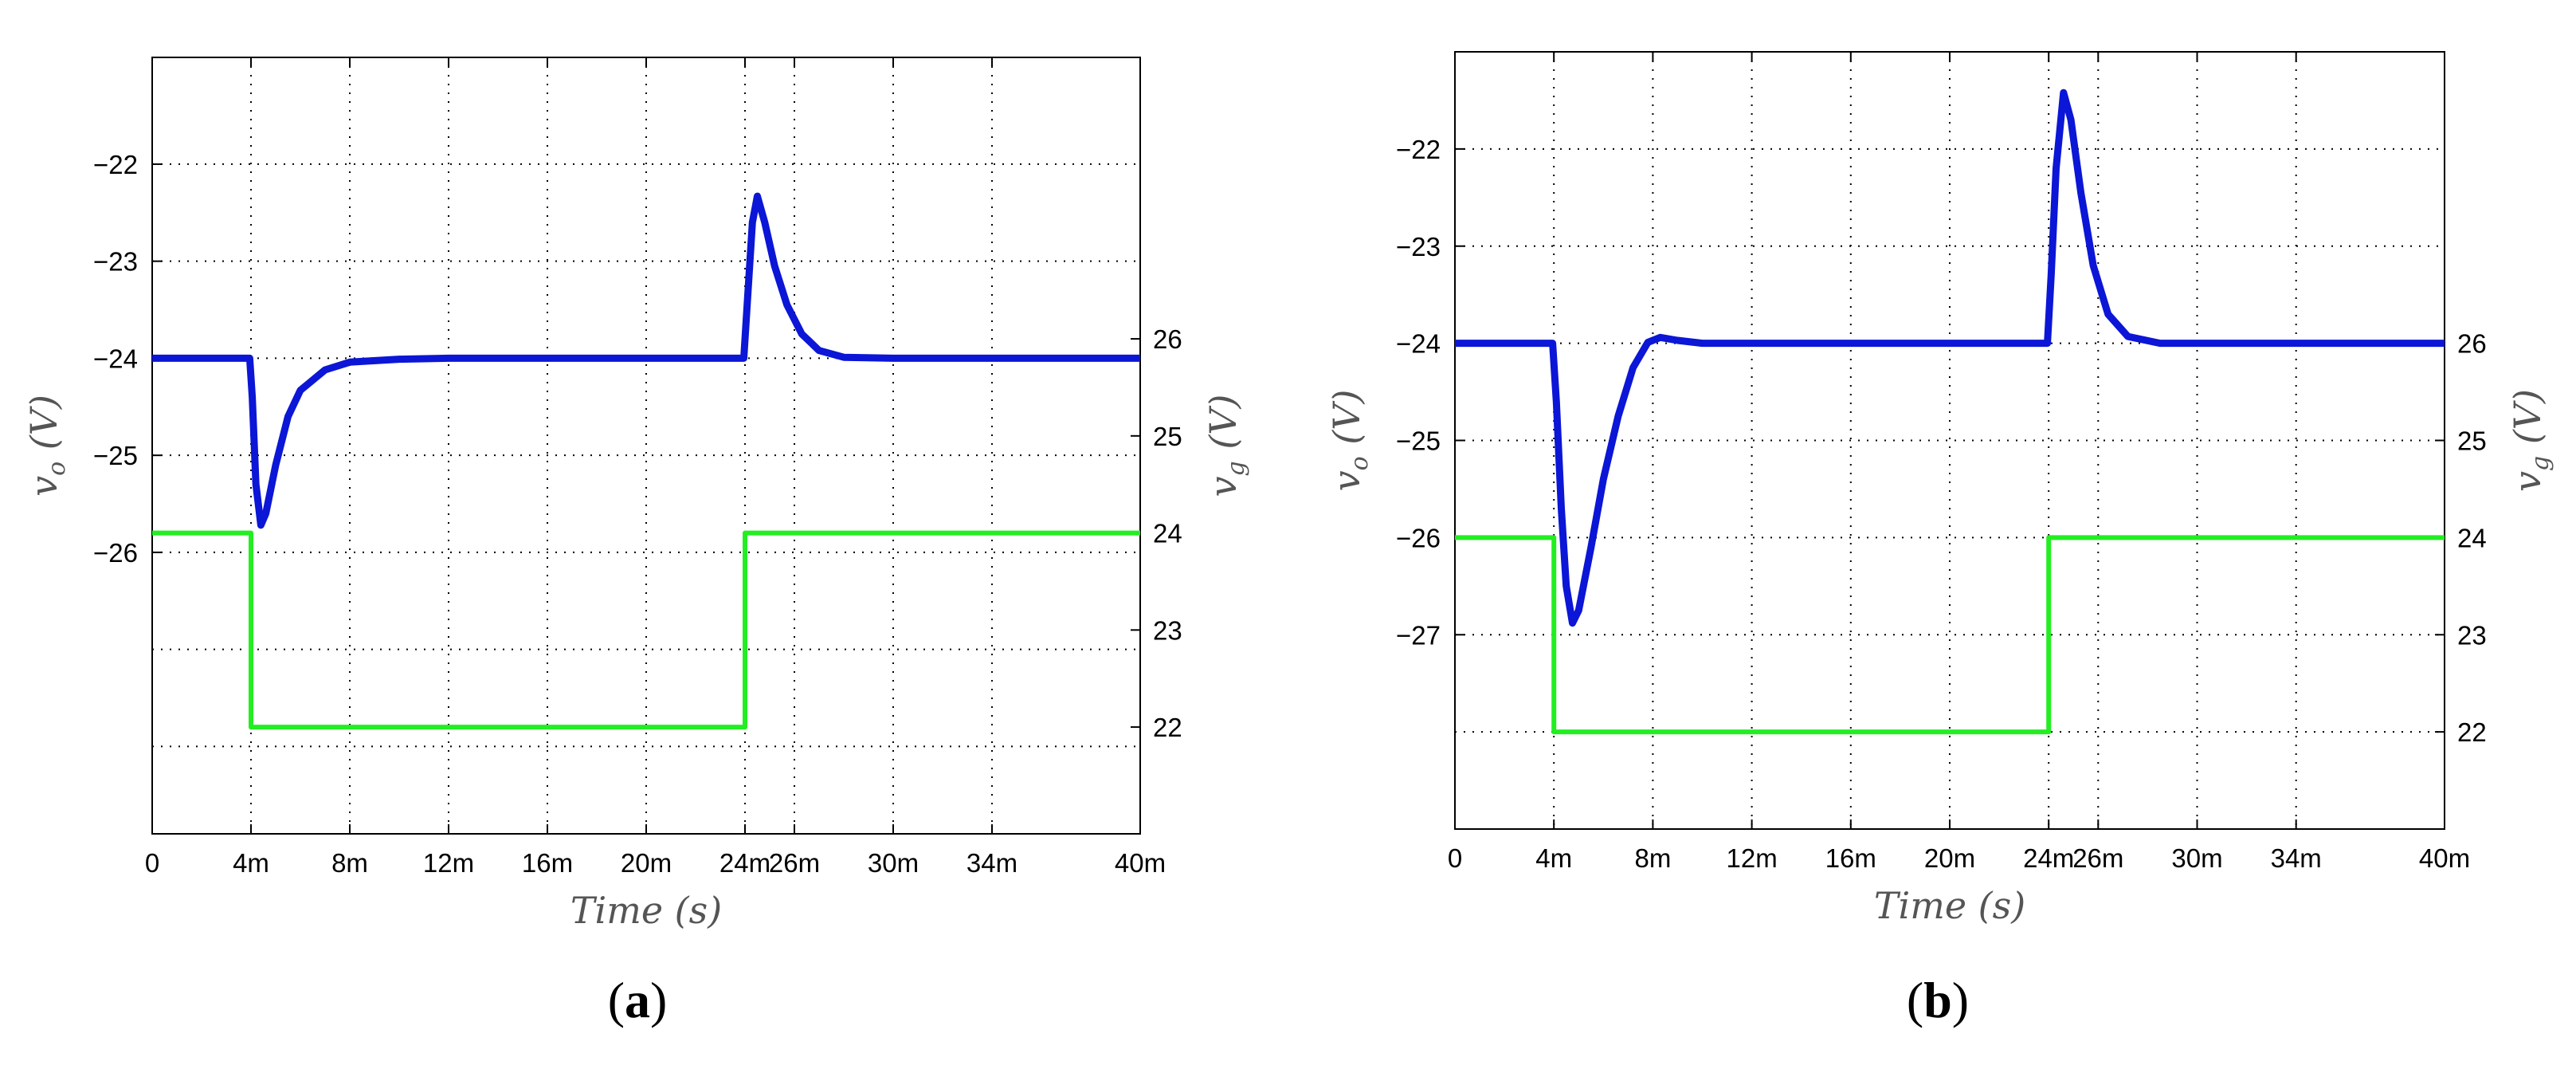  What do you see at coordinates (646, 361) in the screenshot?
I see `series-vo-line` at bounding box center [646, 361].